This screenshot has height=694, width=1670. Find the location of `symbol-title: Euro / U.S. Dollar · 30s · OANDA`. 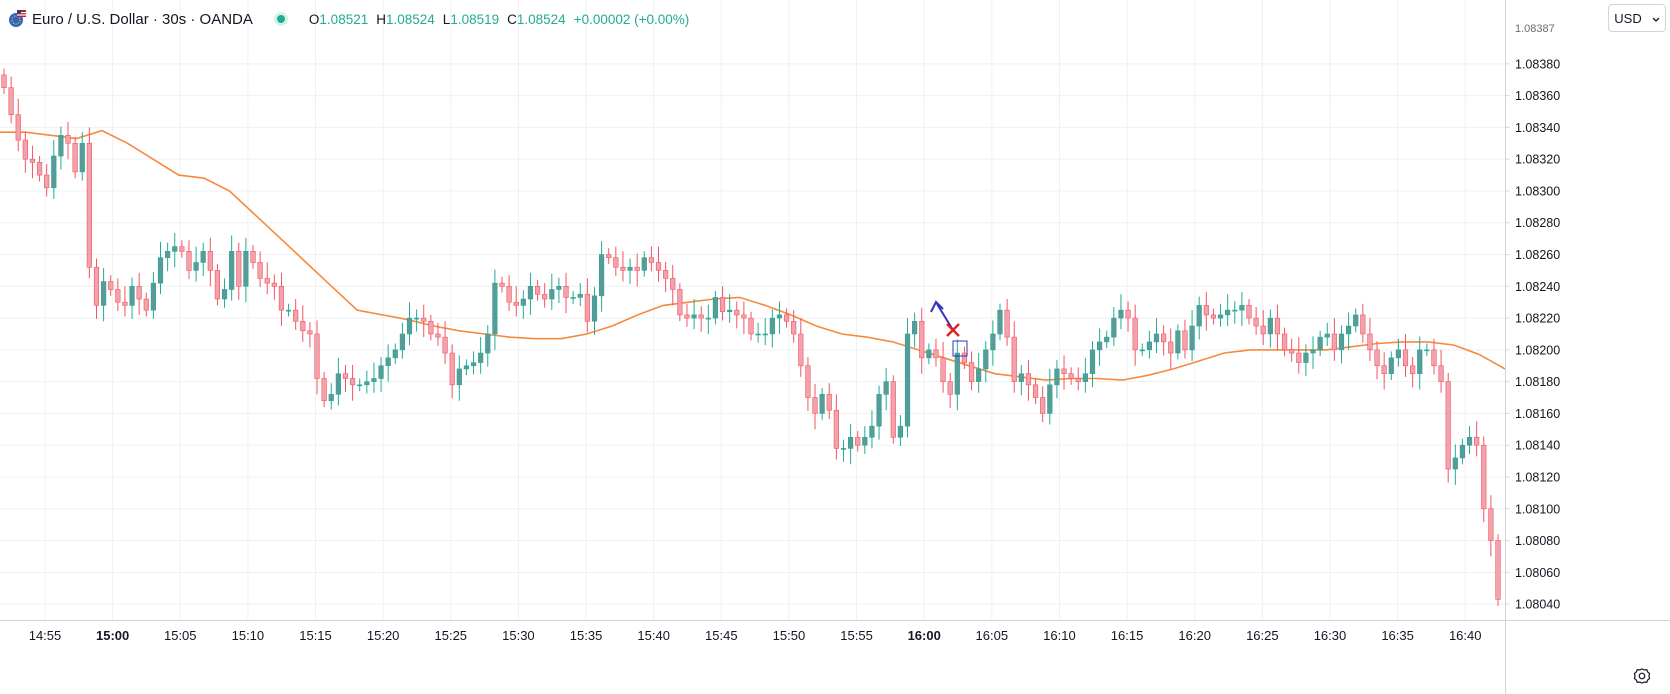

symbol-title: Euro / U.S. Dollar · 30s · OANDA is located at coordinates (142, 19).